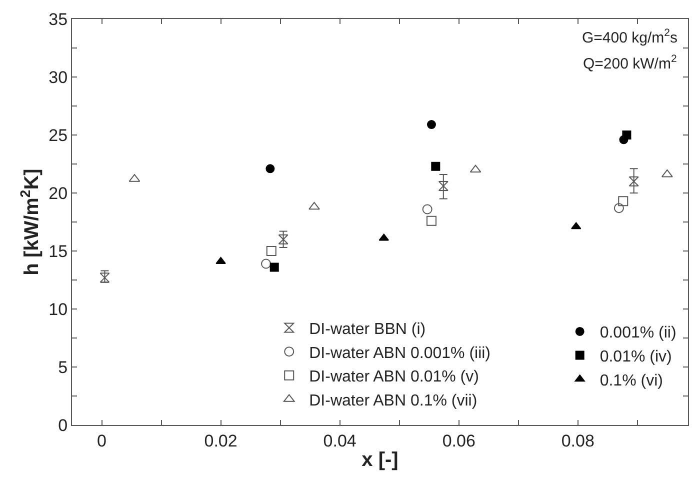 This screenshot has width=699, height=480. What do you see at coordinates (367, 329) in the screenshot?
I see `legend-label: DI-water BBN (i)` at bounding box center [367, 329].